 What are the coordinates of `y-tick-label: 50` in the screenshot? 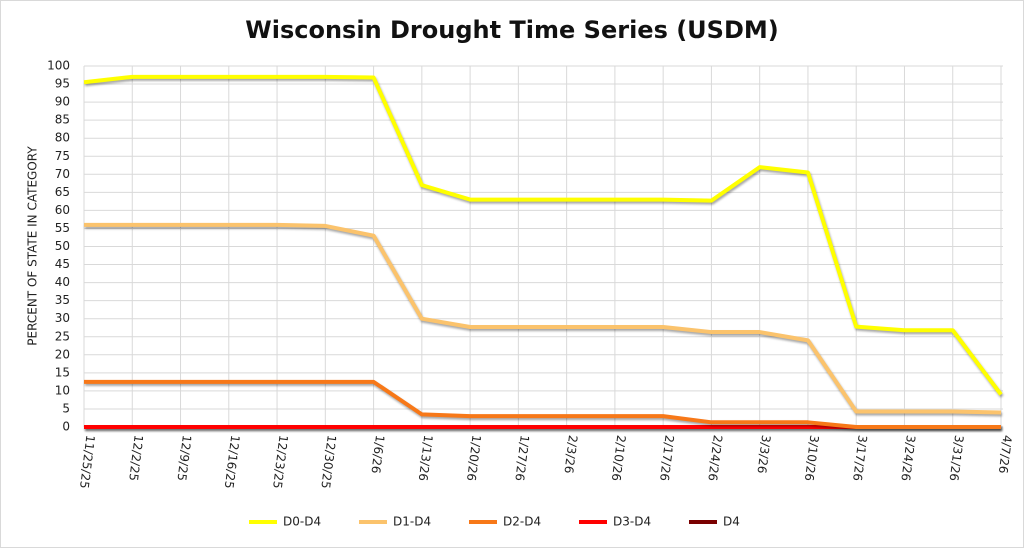 It's located at (62, 246).